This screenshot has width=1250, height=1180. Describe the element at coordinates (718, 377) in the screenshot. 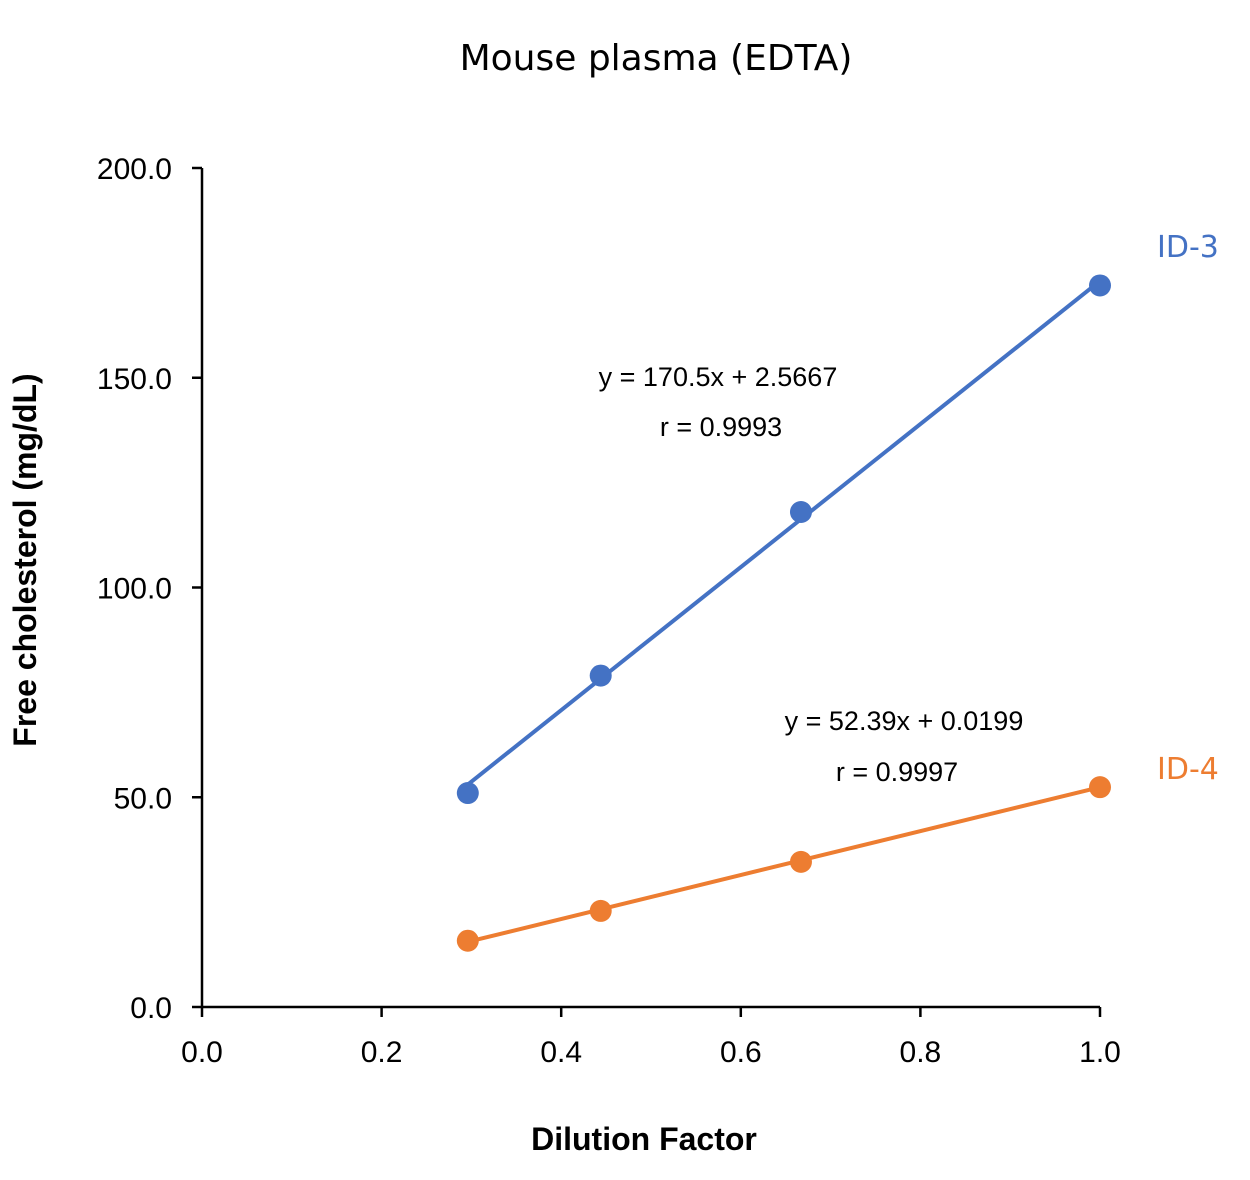

I see `id3-equation: y = 170.5x + 2.5667` at that location.